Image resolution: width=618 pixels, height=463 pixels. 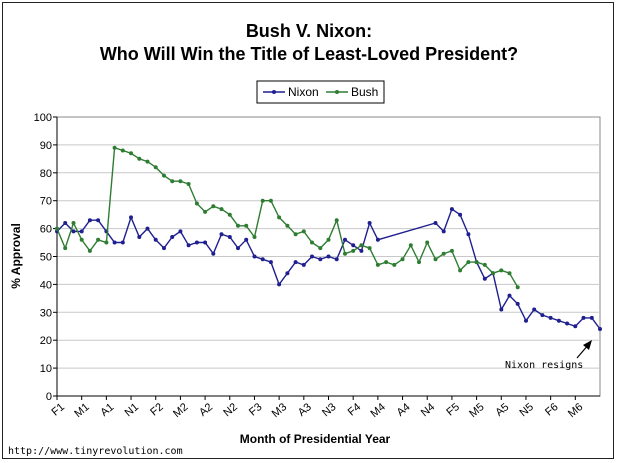 I want to click on x-tick-label: M3, so click(x=279, y=410).